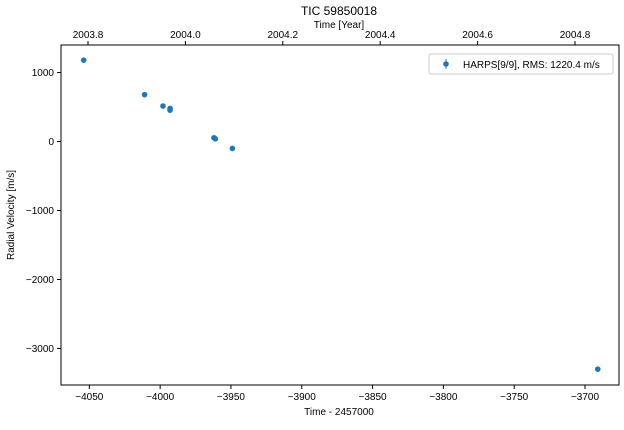 Image resolution: width=624 pixels, height=430 pixels. I want to click on x-tick-label: −3950, so click(231, 397).